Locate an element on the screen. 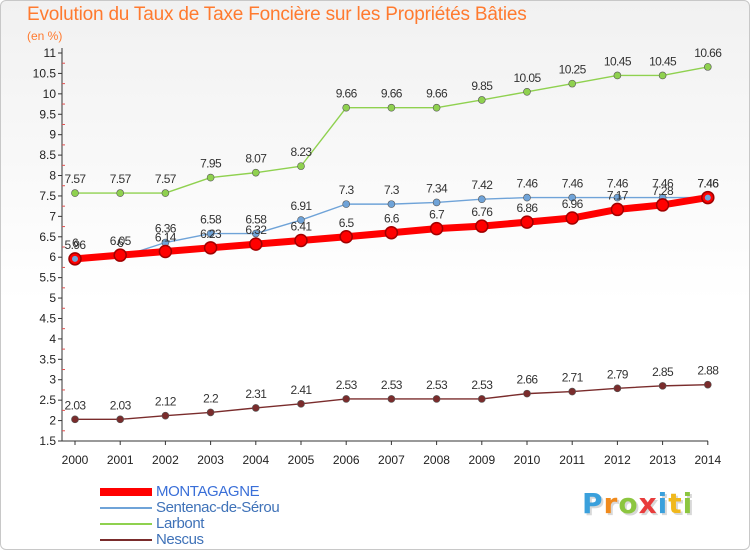 The height and width of the screenshot is (550, 750). data-label: 6.05 is located at coordinates (121, 241).